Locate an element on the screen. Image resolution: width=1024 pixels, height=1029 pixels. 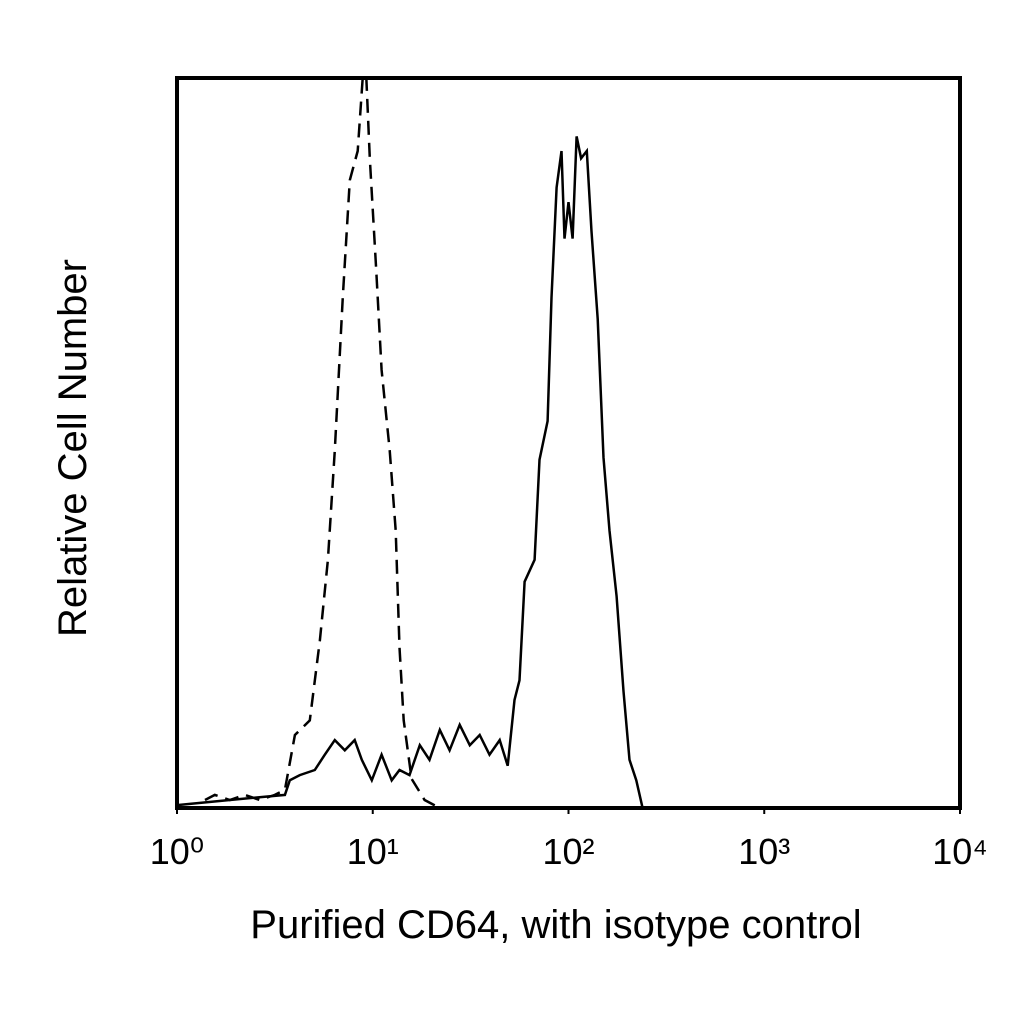
y-axis-label: Relative Cell Number is located at coordinates (73, 448).